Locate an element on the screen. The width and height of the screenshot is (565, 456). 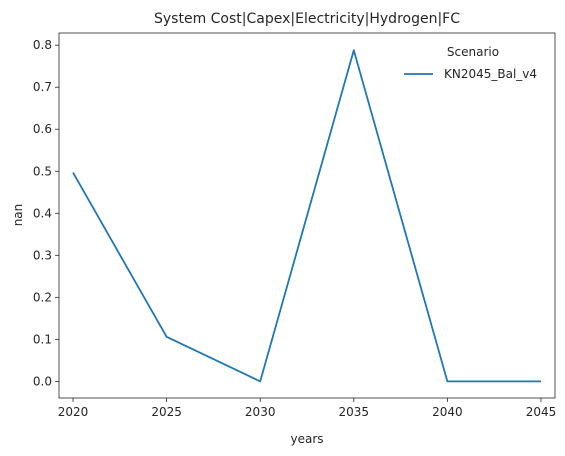
x-tick-label: 2020 is located at coordinates (73, 412).